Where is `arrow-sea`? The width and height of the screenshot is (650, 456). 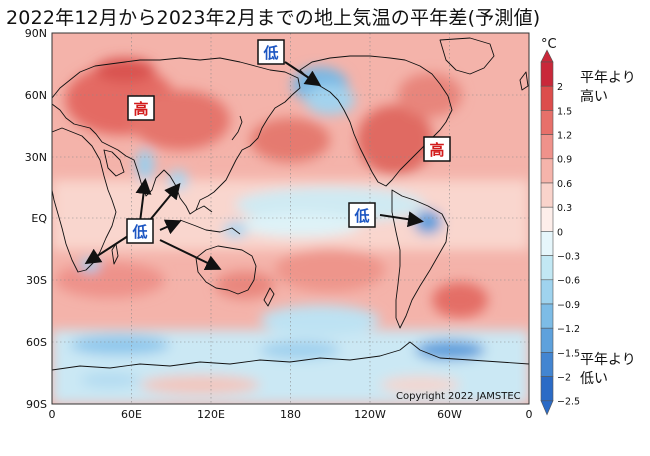 arrow-sea is located at coordinates (165, 201).